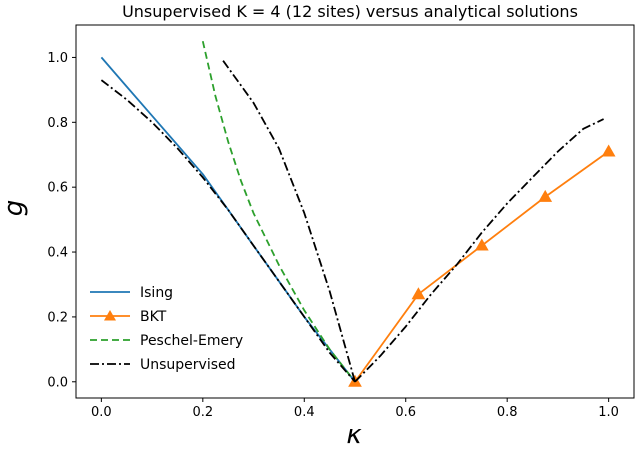  I want to click on x-axis-label: κ, so click(354, 435).